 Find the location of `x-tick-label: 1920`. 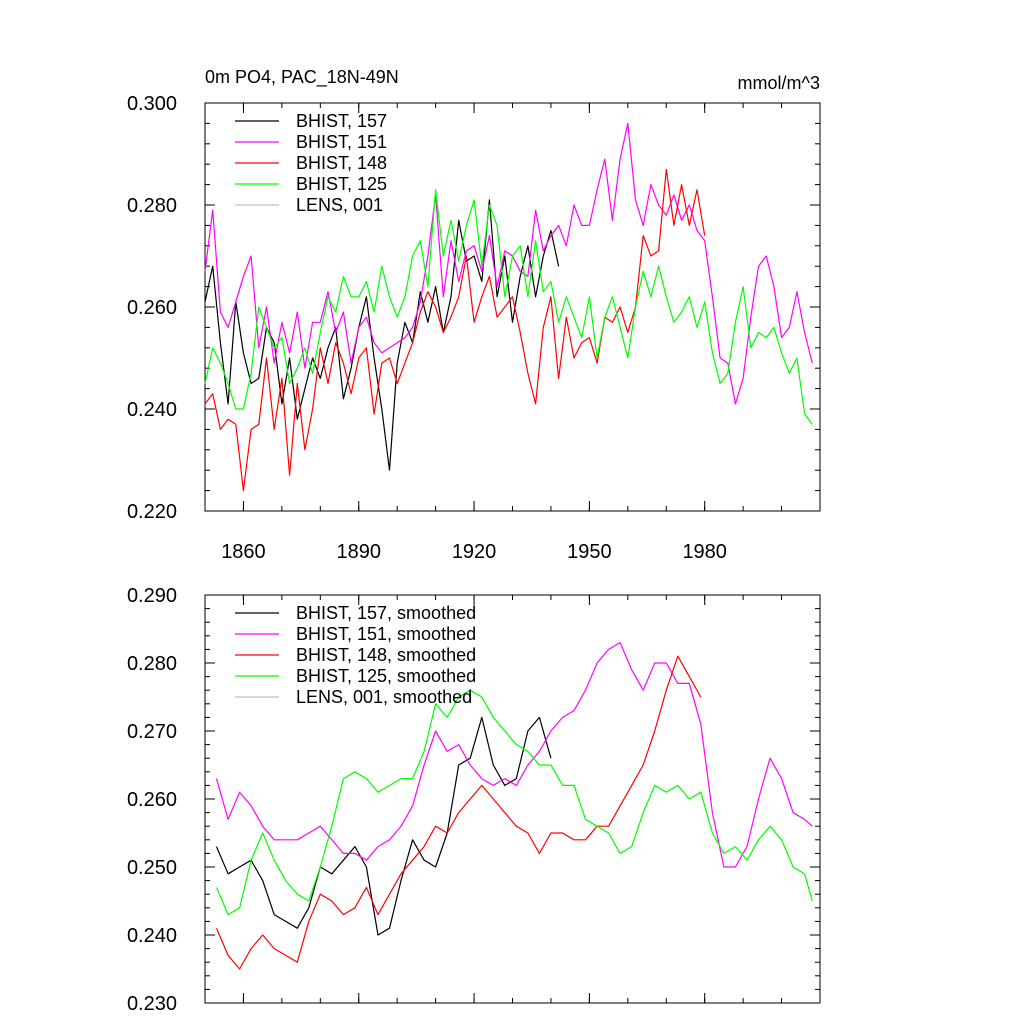

x-tick-label: 1920 is located at coordinates (474, 552).